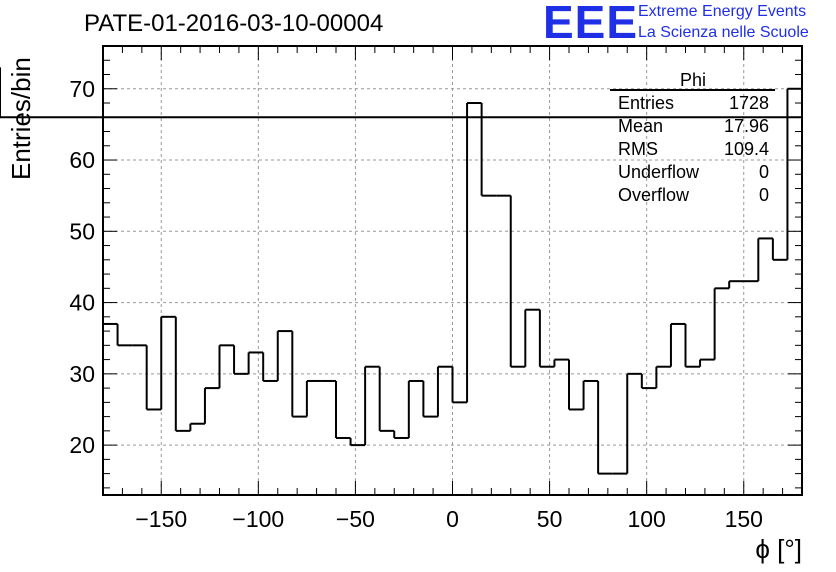  Describe the element at coordinates (452, 519) in the screenshot. I see `x-tick-label: 0` at that location.